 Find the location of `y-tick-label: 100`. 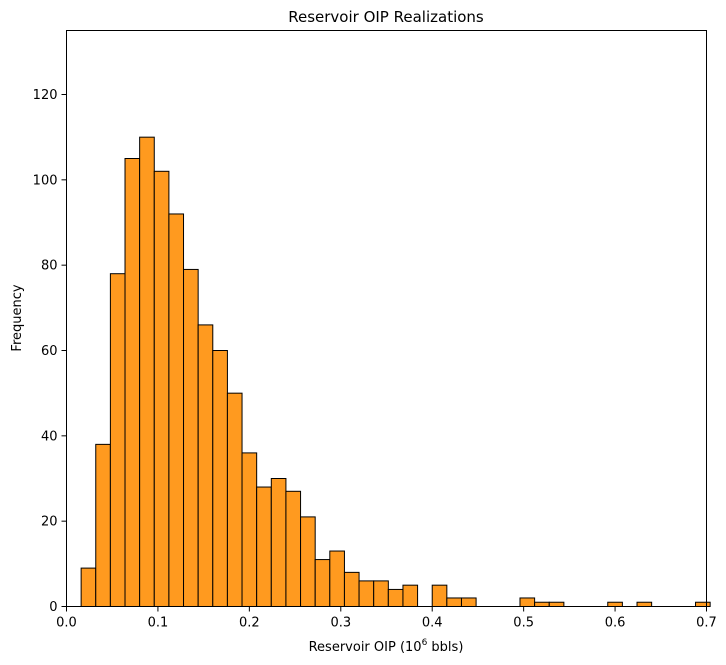

y-tick-label: 100 is located at coordinates (45, 180).